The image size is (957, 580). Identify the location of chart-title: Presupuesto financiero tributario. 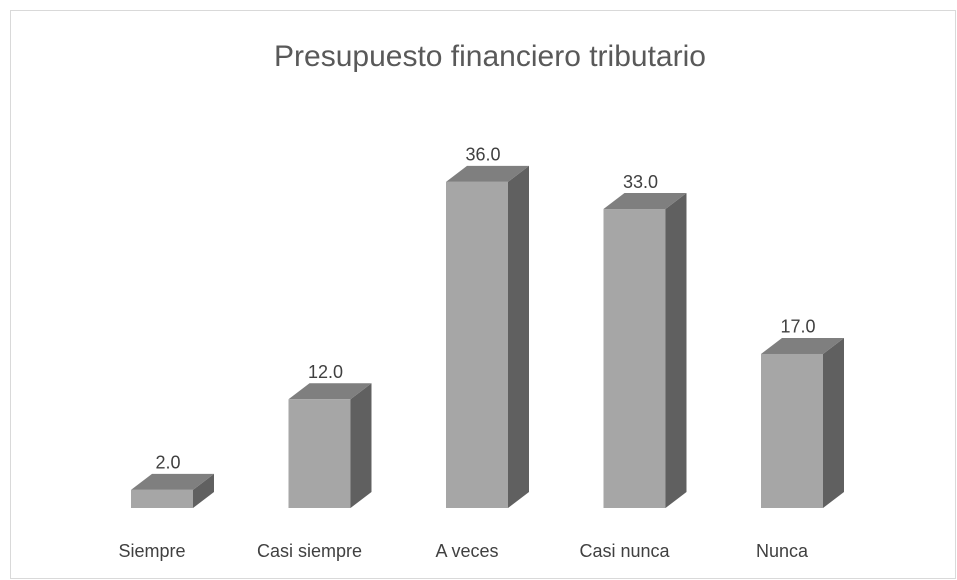
(490, 56).